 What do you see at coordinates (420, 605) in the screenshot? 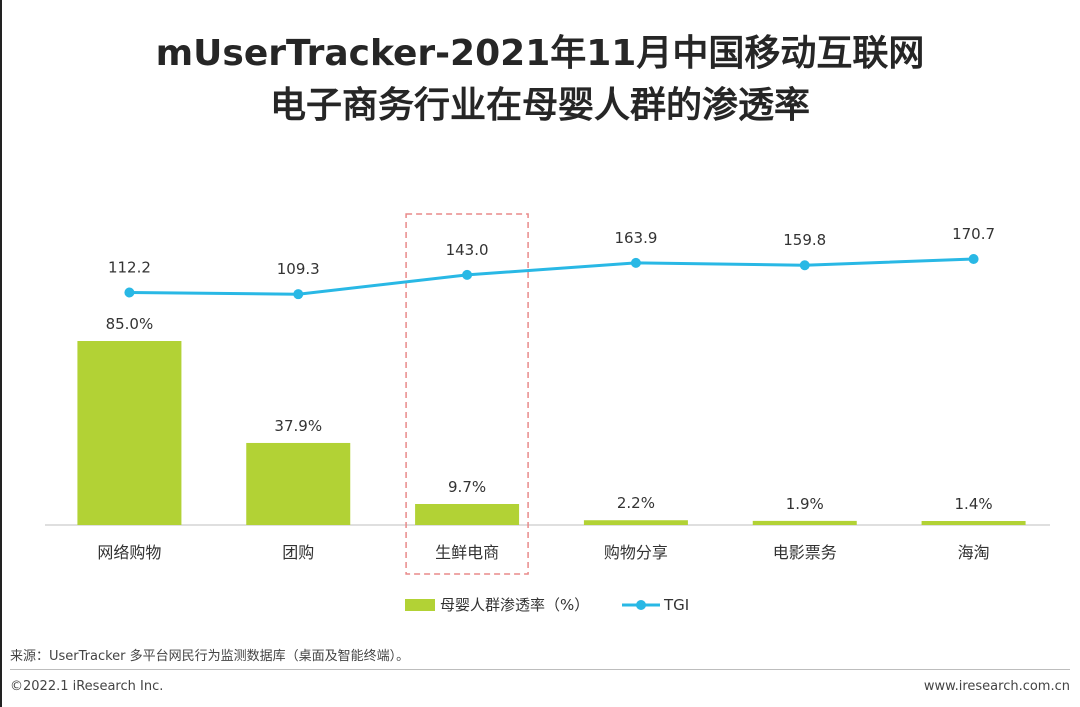
I see `legend-bar-swatch` at bounding box center [420, 605].